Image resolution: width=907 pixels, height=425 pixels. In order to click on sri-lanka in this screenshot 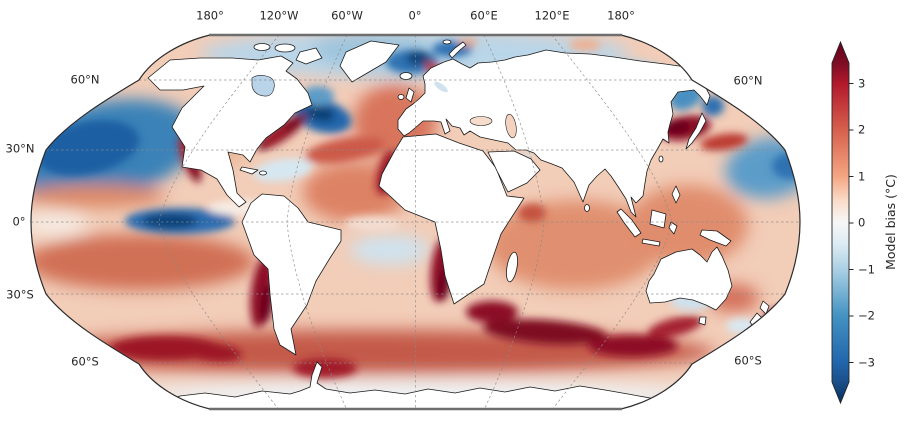, I will do `click(587, 208)`.